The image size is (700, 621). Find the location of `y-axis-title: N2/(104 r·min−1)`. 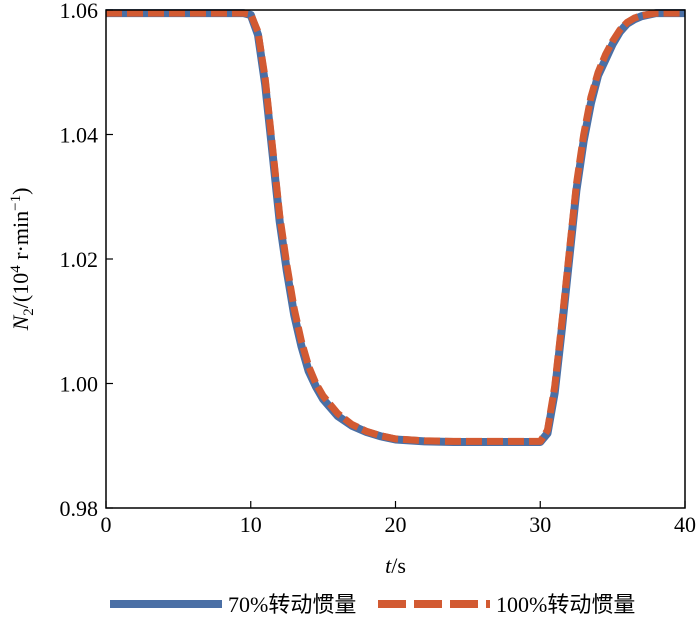

y-axis-title: N2/(104 r·min−1) is located at coordinates (22, 260).